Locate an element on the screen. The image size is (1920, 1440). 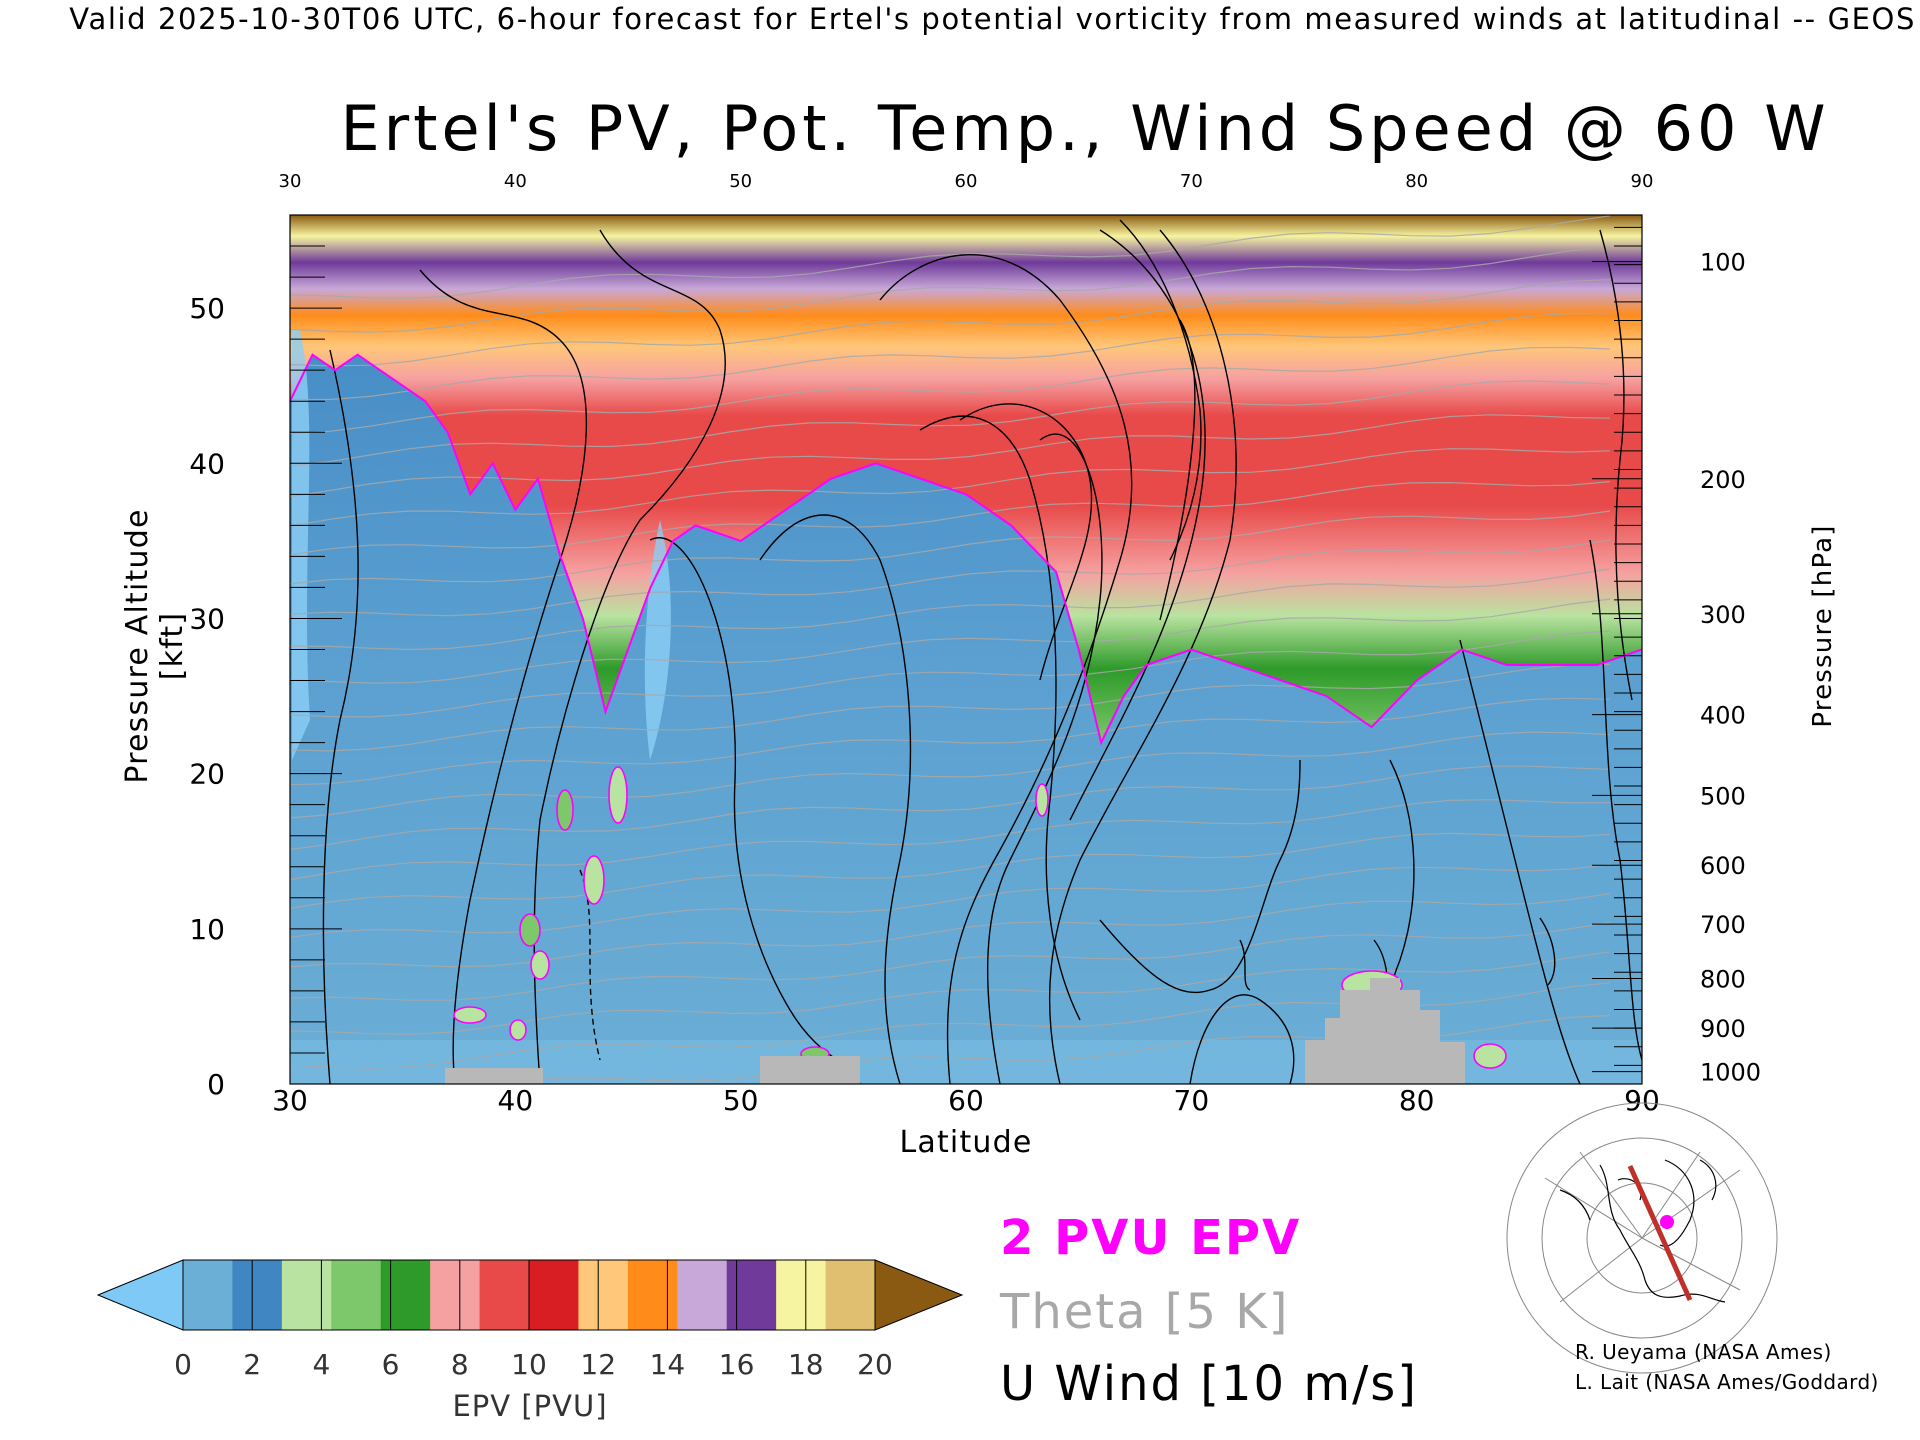
map-marker is located at coordinates (1667, 1222).